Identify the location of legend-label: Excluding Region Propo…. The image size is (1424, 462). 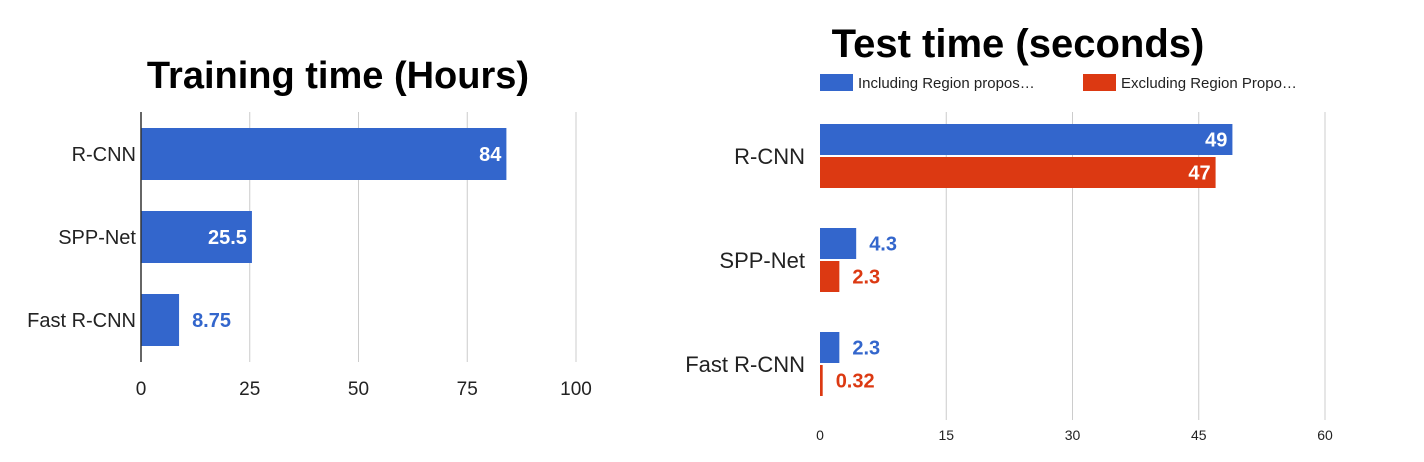
(1209, 83).